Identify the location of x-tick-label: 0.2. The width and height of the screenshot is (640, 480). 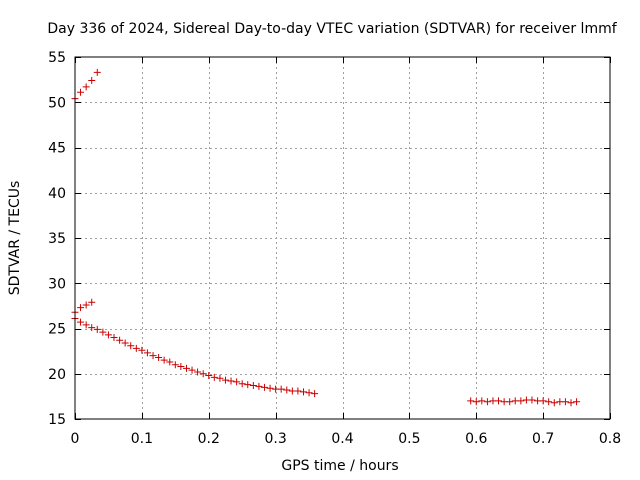
(209, 439).